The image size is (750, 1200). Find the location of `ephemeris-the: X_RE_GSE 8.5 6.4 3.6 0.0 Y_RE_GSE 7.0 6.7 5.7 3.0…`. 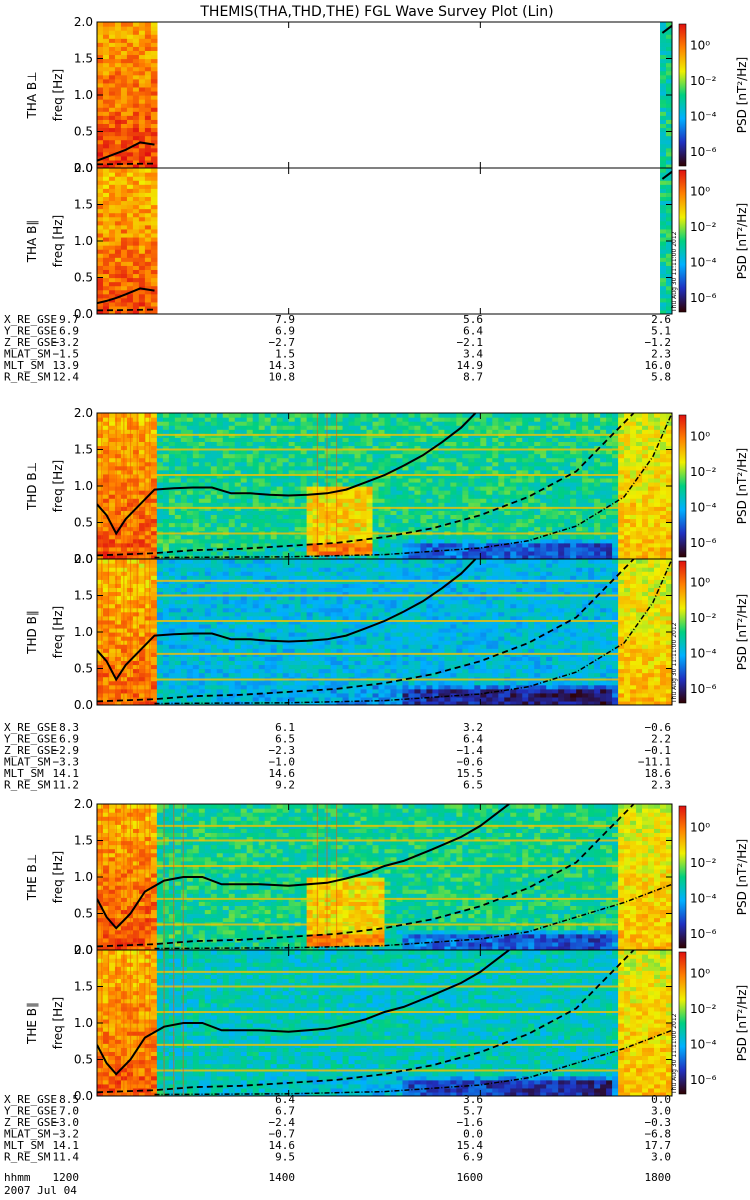

ephemeris-the: X_RE_GSE 8.5 6.4 3.6 0.0 Y_RE_GSE 7.0 6.7 5.7 3.0… is located at coordinates (337, 1128).